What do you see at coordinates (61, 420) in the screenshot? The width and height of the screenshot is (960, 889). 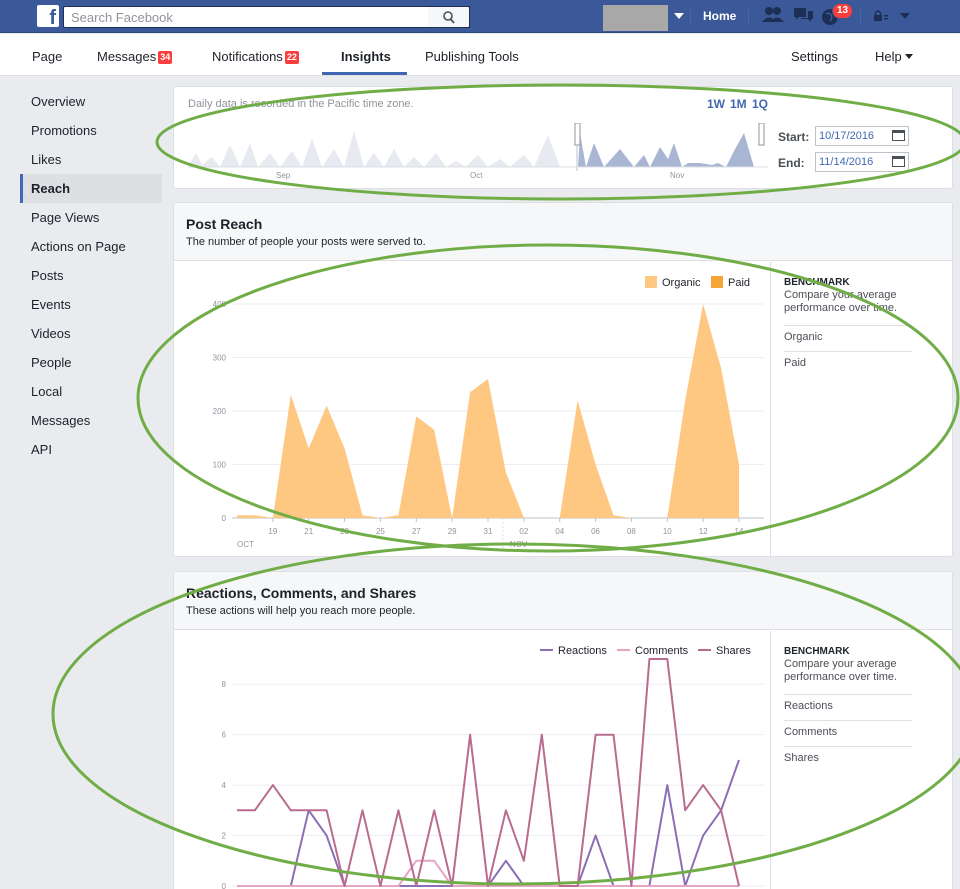 I see `sidebar-item-messages: Messages` at bounding box center [61, 420].